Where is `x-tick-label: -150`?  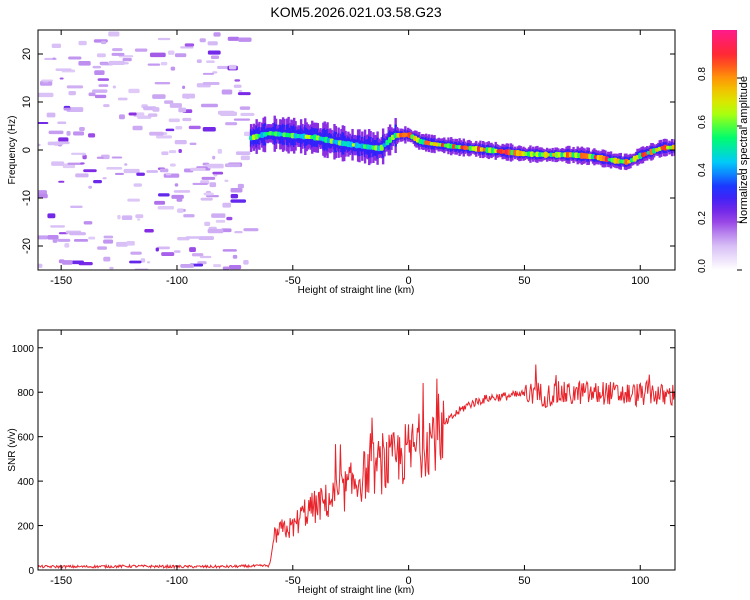
x-tick-label: -150 is located at coordinates (61, 281).